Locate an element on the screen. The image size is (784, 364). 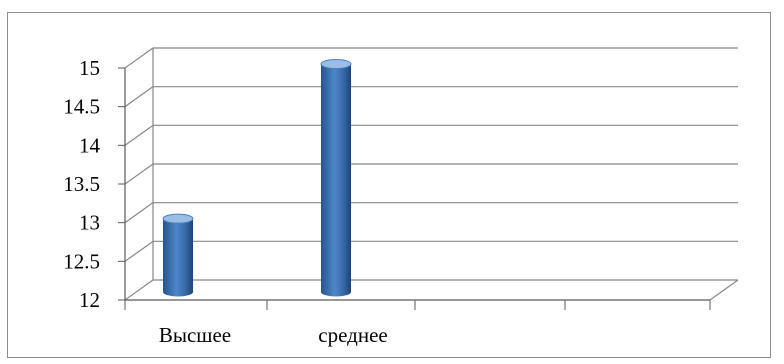
y-tick-label-5: 12.5 is located at coordinates (81, 261).